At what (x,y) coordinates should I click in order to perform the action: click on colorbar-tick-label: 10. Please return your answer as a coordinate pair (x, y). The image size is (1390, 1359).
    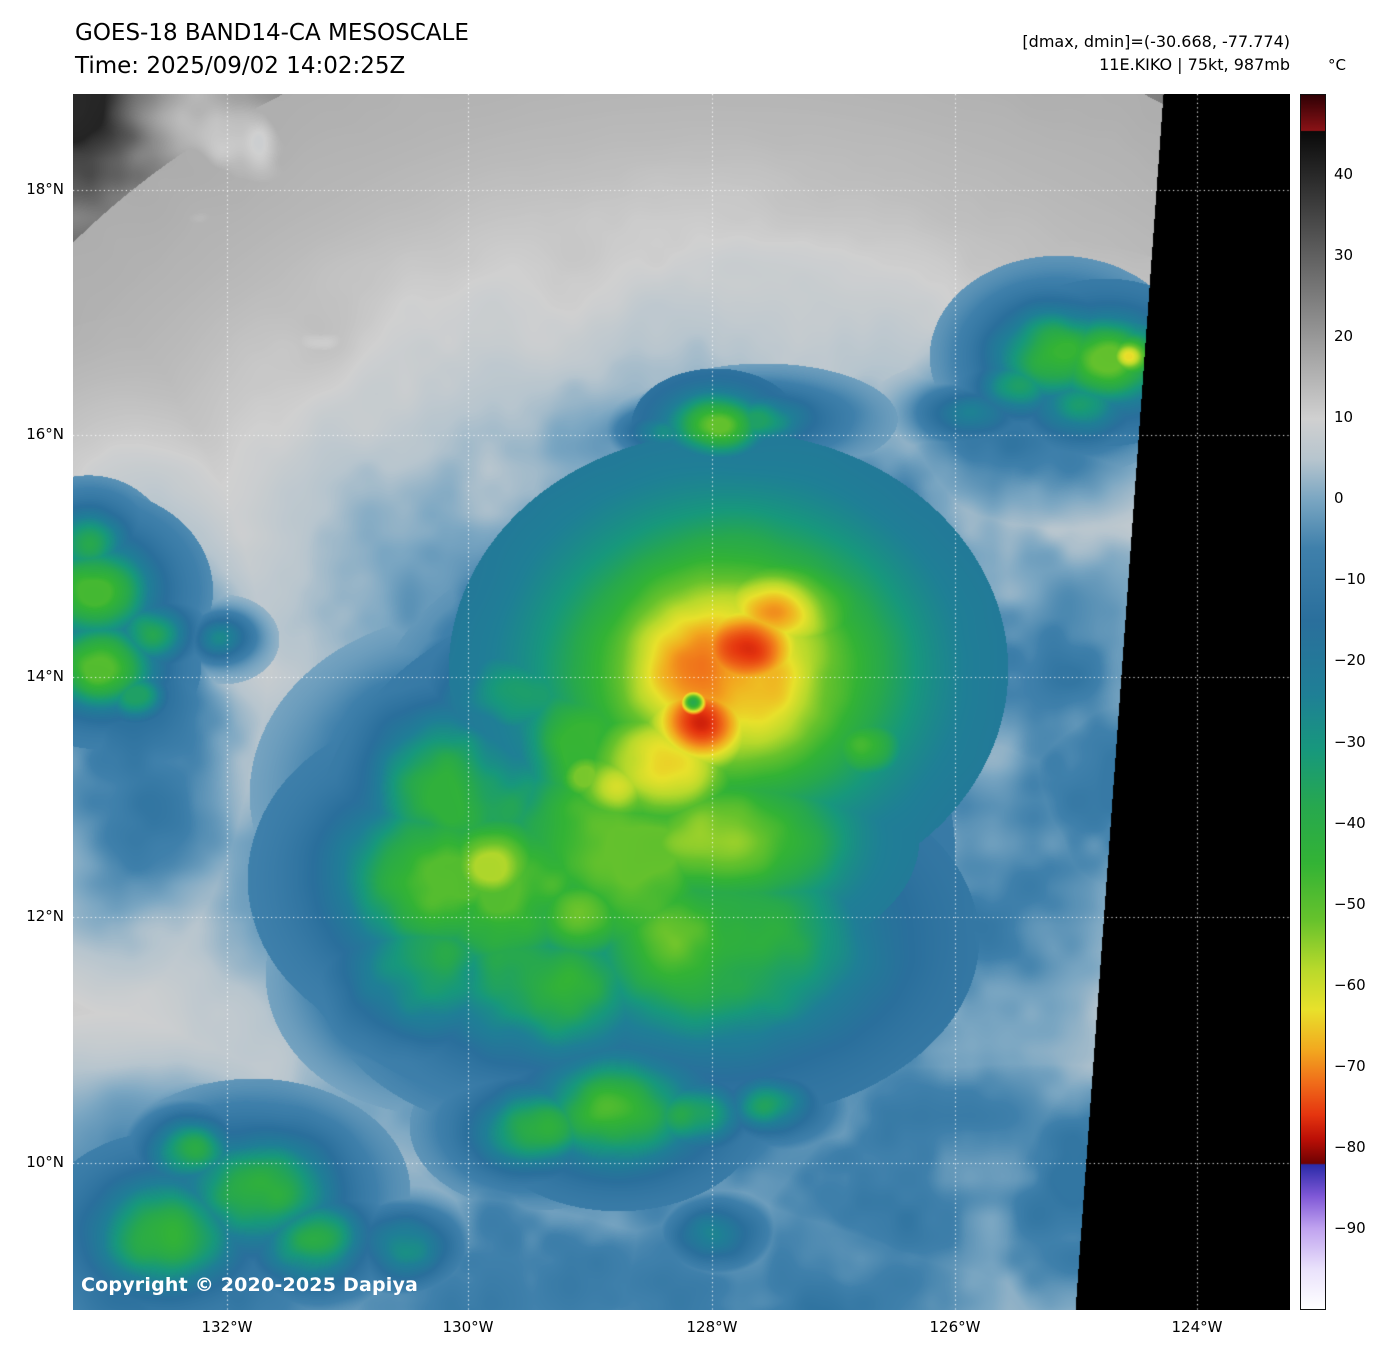
    Looking at the image, I should click on (1344, 417).